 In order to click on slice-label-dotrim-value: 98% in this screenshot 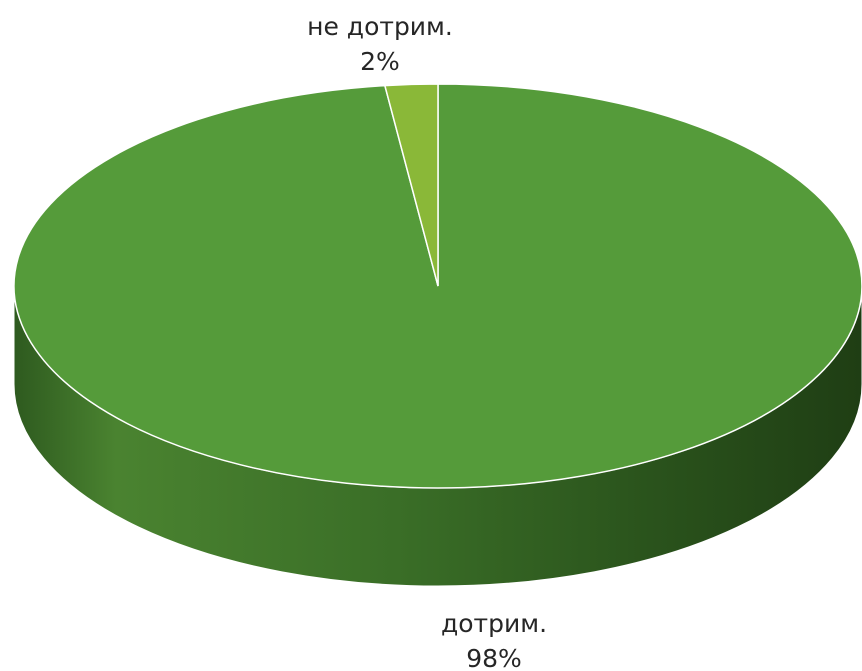, I will do `click(494, 657)`.